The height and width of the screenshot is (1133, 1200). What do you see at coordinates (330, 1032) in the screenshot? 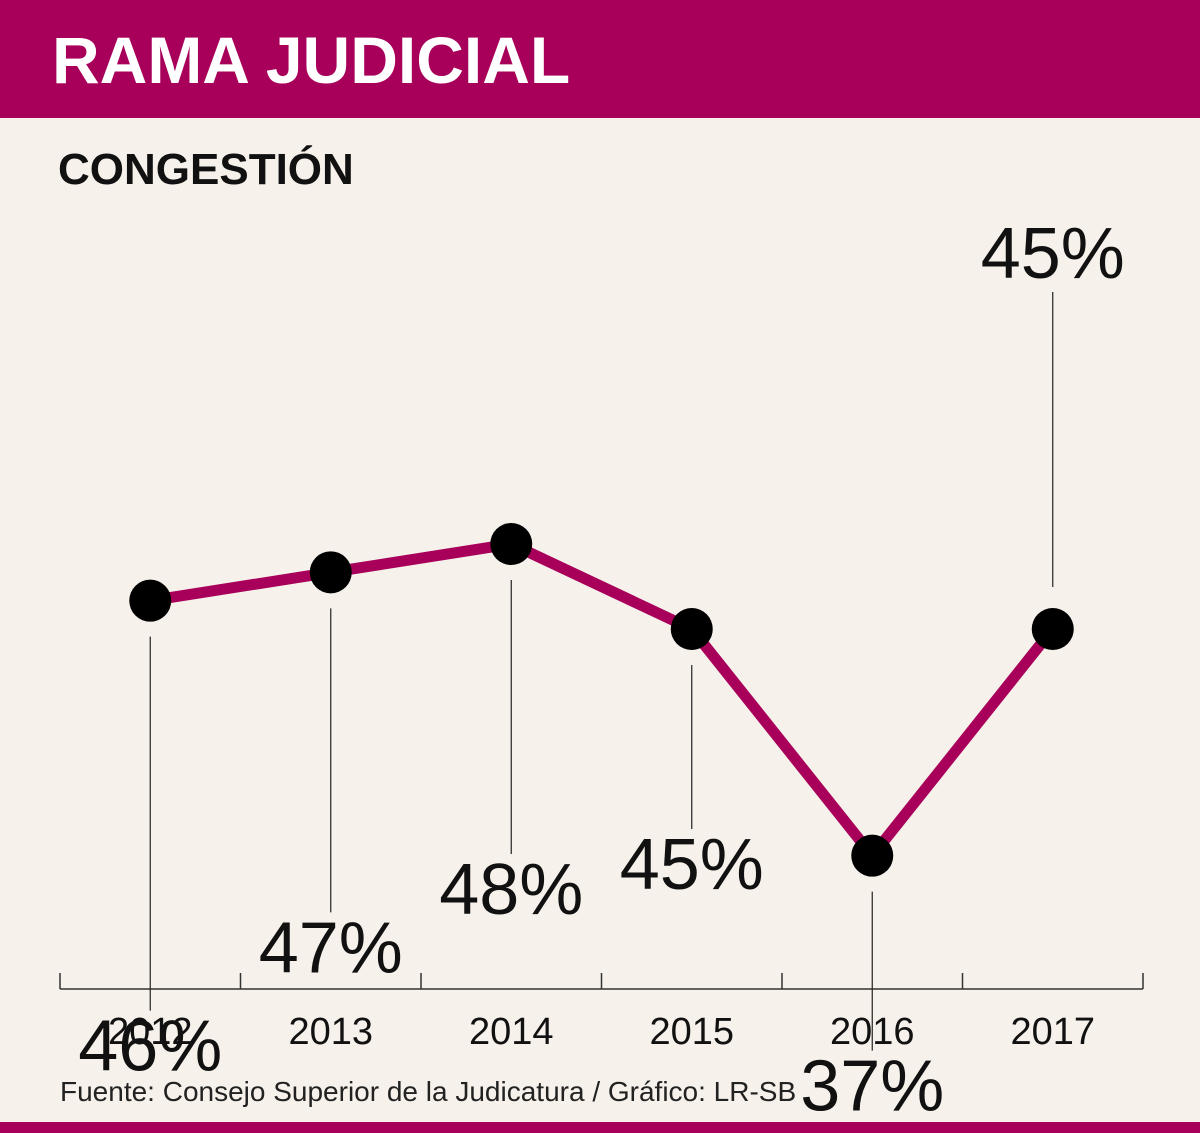
I see `x-tick-label: 2013` at bounding box center [330, 1032].